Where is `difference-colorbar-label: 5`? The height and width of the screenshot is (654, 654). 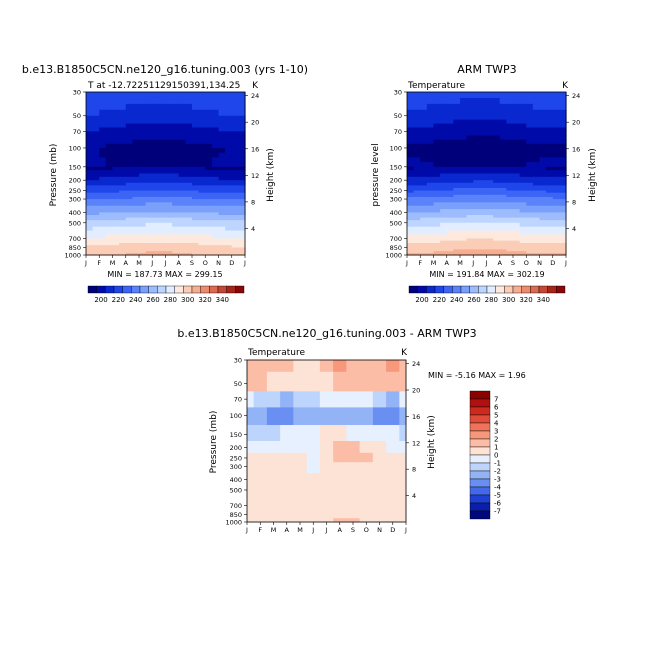
difference-colorbar-label: 5 is located at coordinates (496, 416).